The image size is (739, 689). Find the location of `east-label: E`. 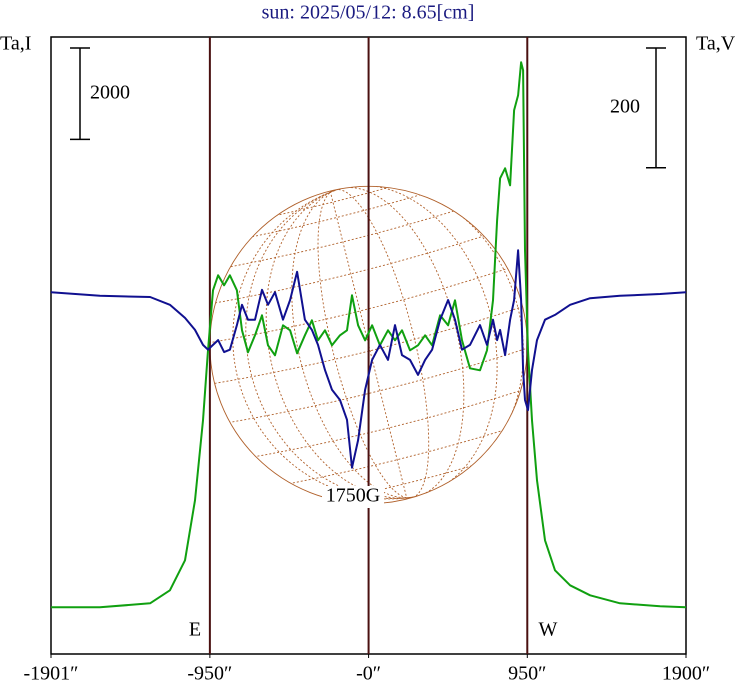

east-label: E is located at coordinates (195, 630).